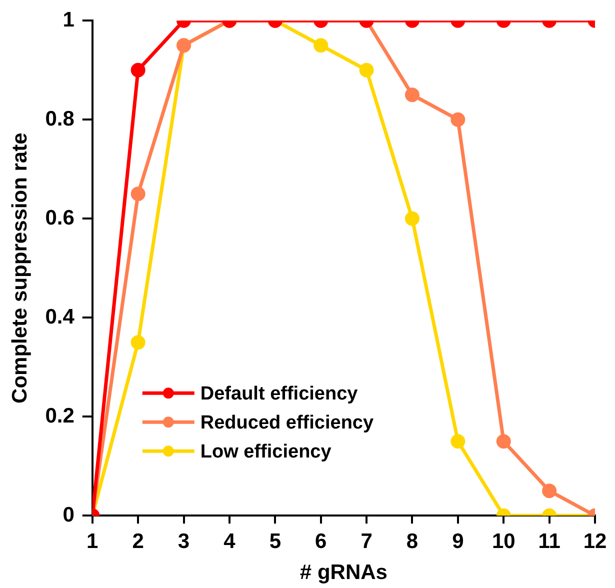  I want to click on y-axis-title: Complete suppression rate, so click(20, 268).